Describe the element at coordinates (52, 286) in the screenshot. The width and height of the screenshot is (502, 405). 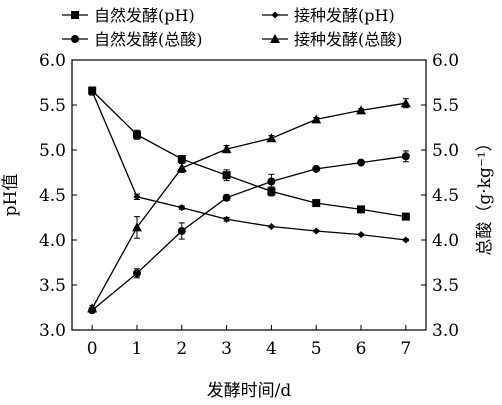
I see `y-tick-label: 3.5` at that location.